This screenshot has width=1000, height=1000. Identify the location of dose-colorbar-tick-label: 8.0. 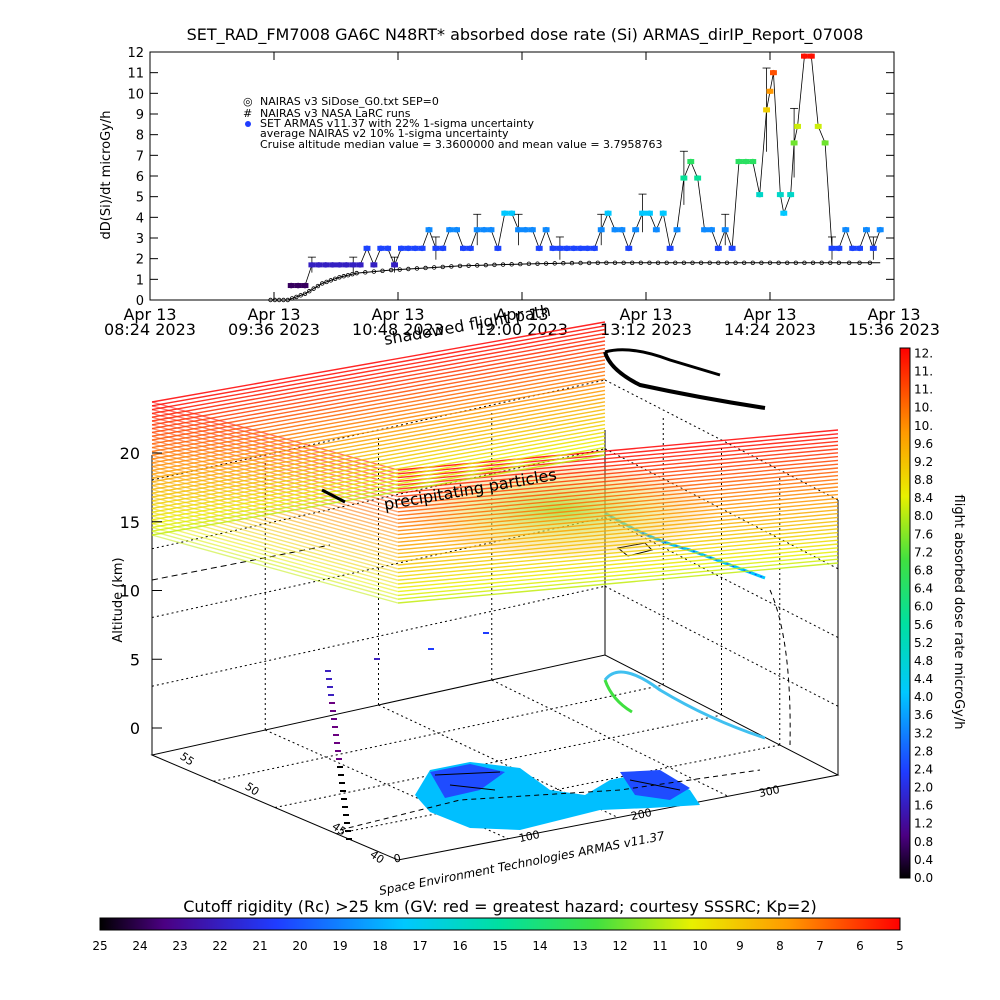
(923, 516).